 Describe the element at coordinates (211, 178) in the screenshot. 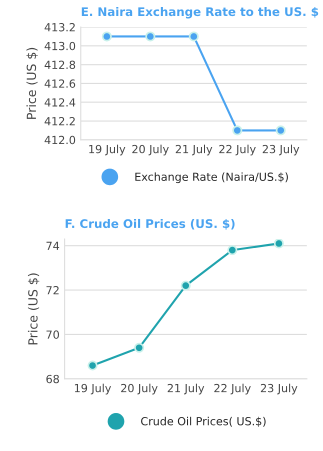

I see `legend-label: Exchange Rate (Naira/US.$)` at that location.